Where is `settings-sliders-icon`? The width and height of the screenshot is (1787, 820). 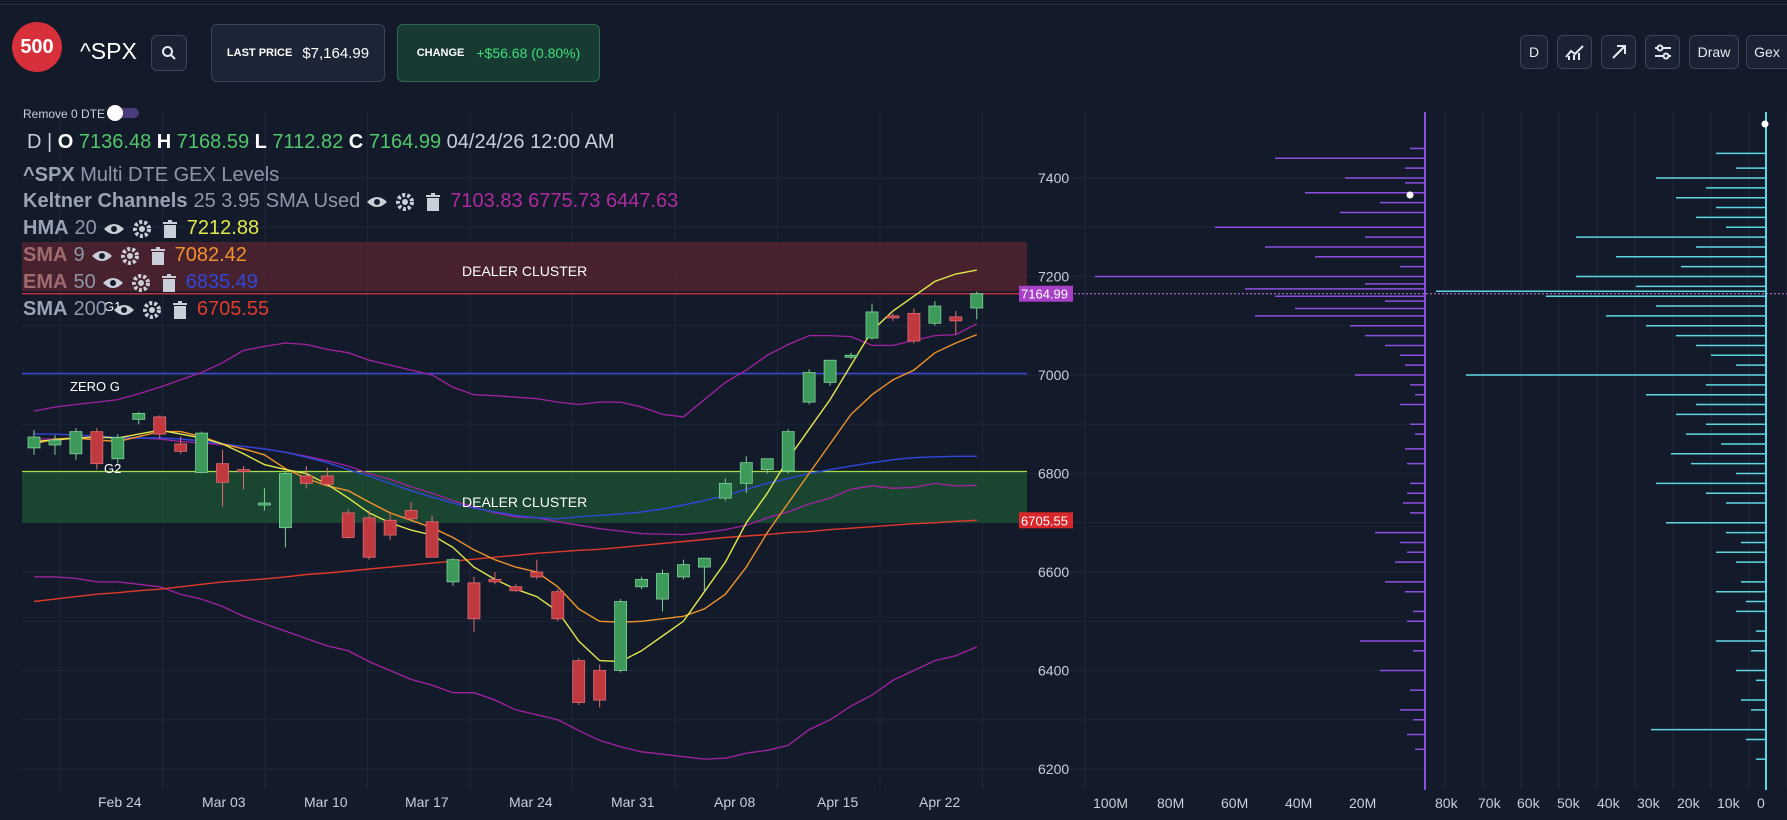
settings-sliders-icon is located at coordinates (1662, 52).